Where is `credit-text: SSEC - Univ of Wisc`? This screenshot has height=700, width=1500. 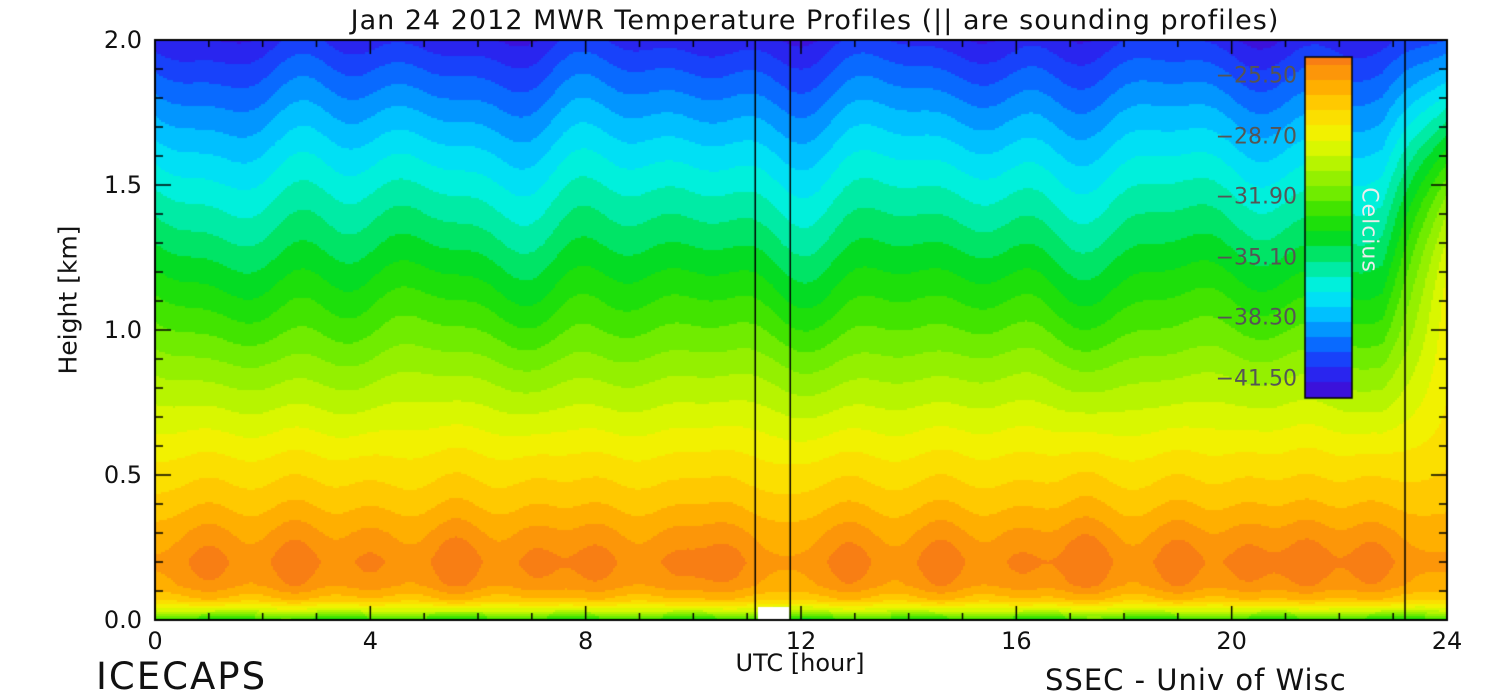 credit-text: SSEC - Univ of Wisc is located at coordinates (1196, 680).